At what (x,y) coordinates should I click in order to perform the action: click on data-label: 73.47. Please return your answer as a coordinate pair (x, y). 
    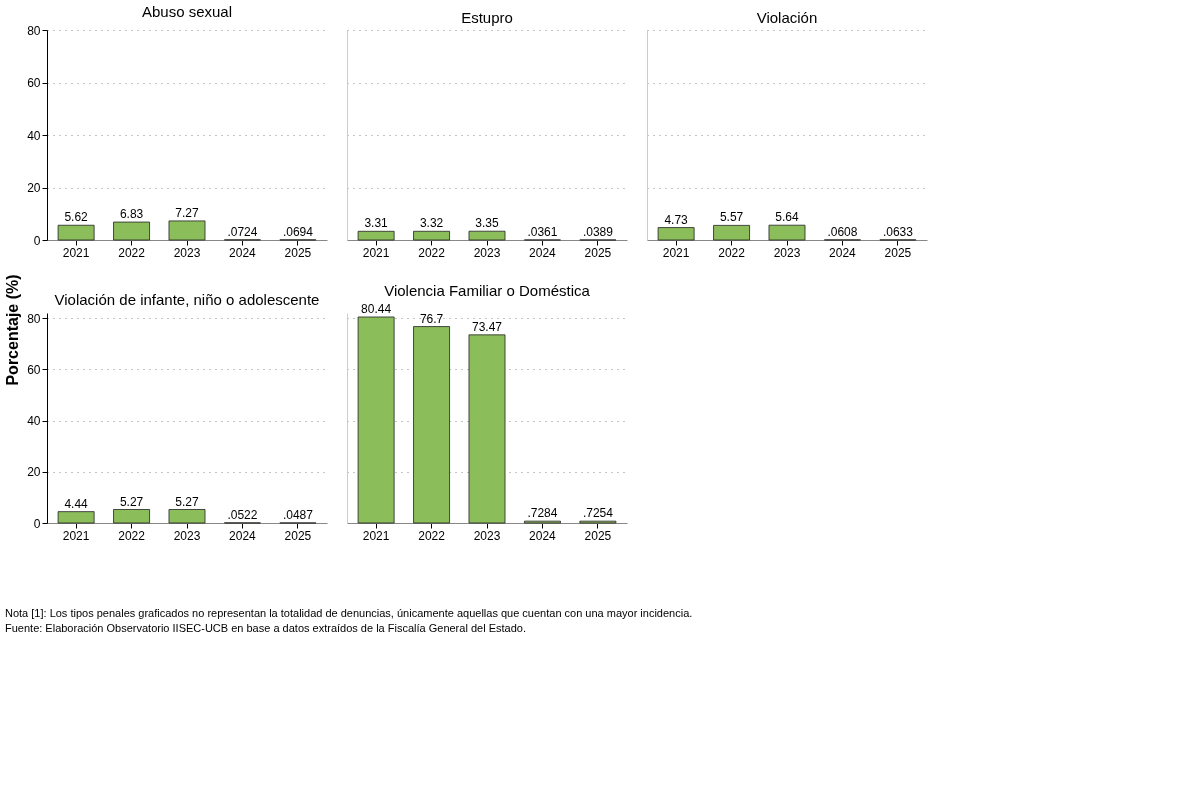
    Looking at the image, I should click on (487, 326).